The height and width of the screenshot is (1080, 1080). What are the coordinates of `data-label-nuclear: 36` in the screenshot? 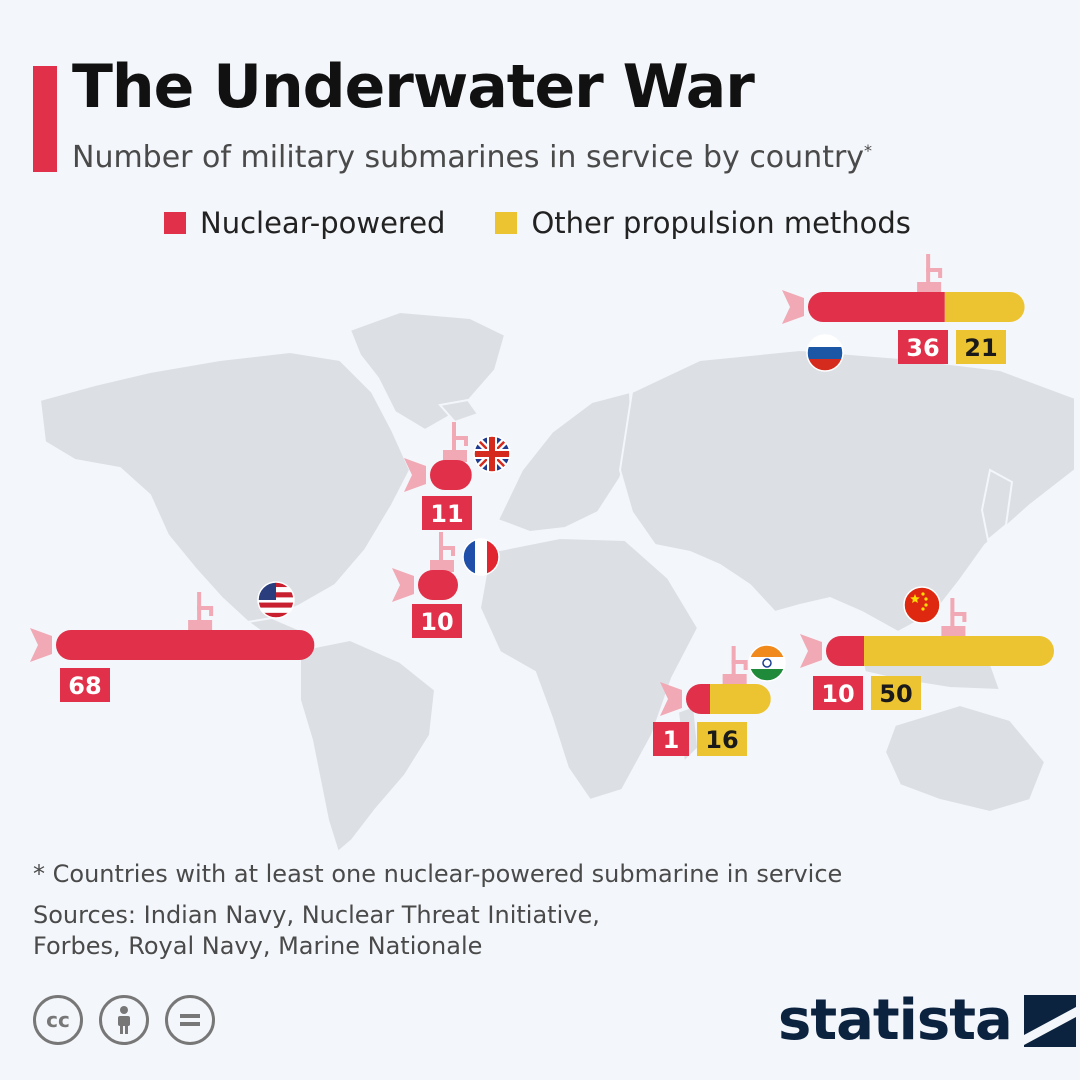 It's located at (922, 348).